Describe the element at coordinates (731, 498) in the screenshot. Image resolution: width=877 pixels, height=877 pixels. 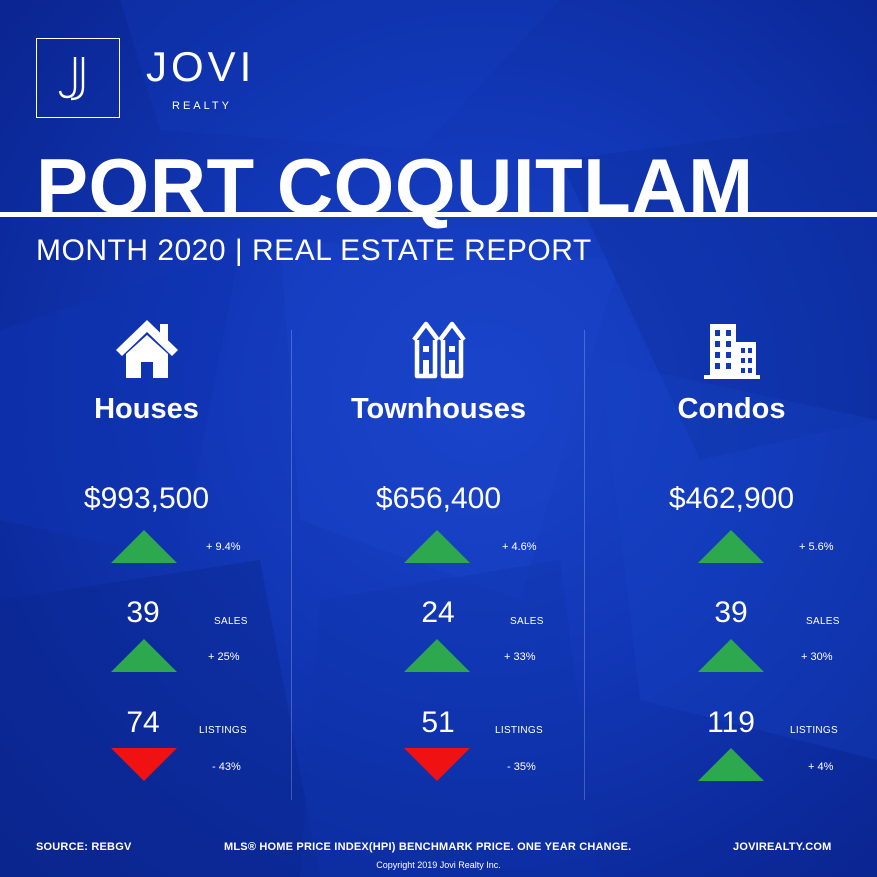
I see `benchmark-price: $462,900` at that location.